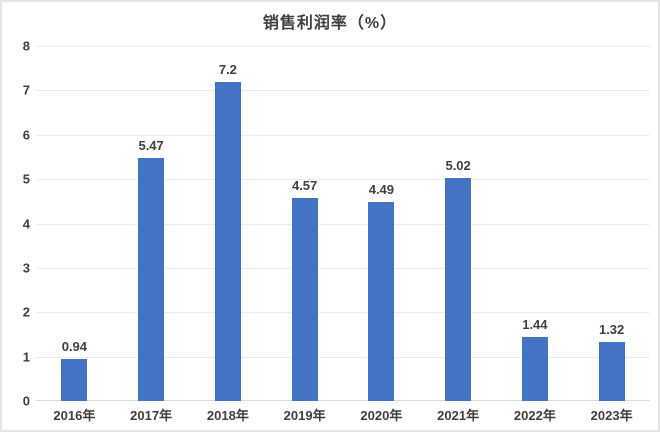 The width and height of the screenshot is (660, 432). I want to click on y-axis: 0 1 2 3 4 5 6 7 8, so click(17, 224).